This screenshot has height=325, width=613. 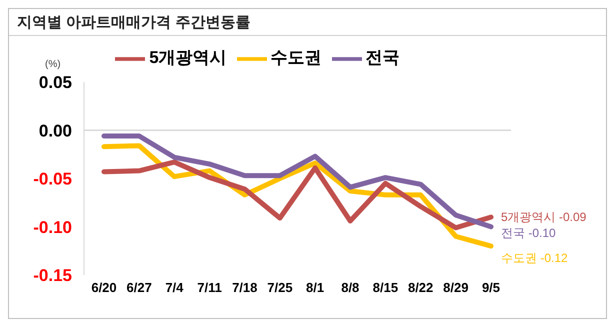 What do you see at coordinates (139, 288) in the screenshot?
I see `x-tick-label: 6/27` at bounding box center [139, 288].